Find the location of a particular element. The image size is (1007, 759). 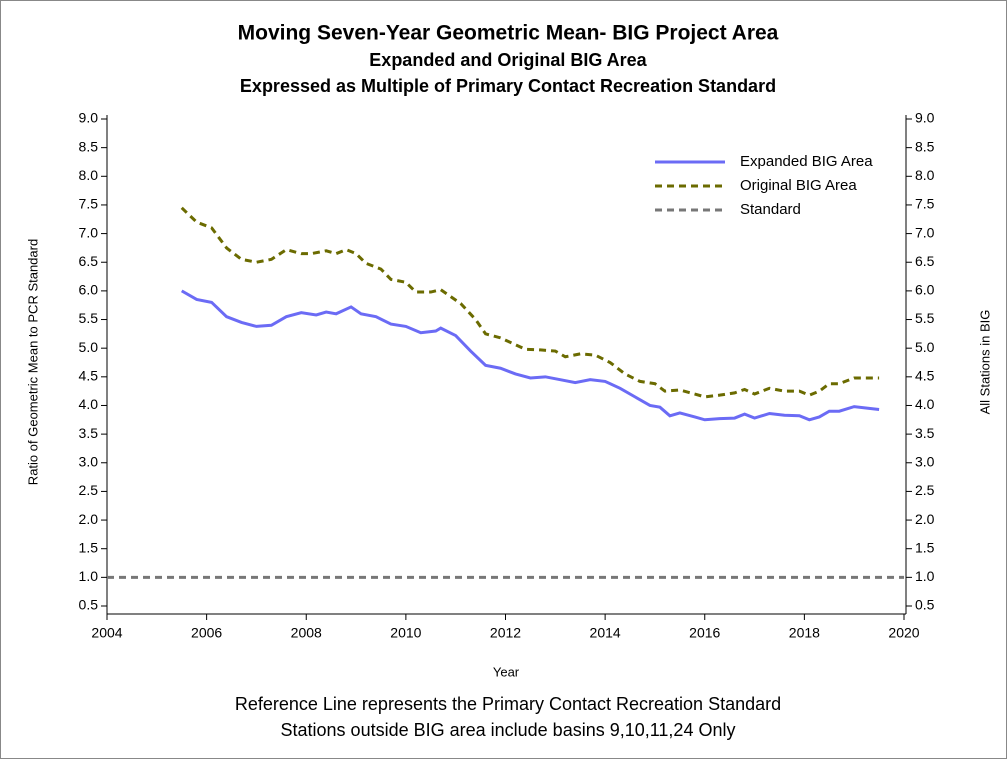

y-tick-label: 8.0 is located at coordinates (89, 175).